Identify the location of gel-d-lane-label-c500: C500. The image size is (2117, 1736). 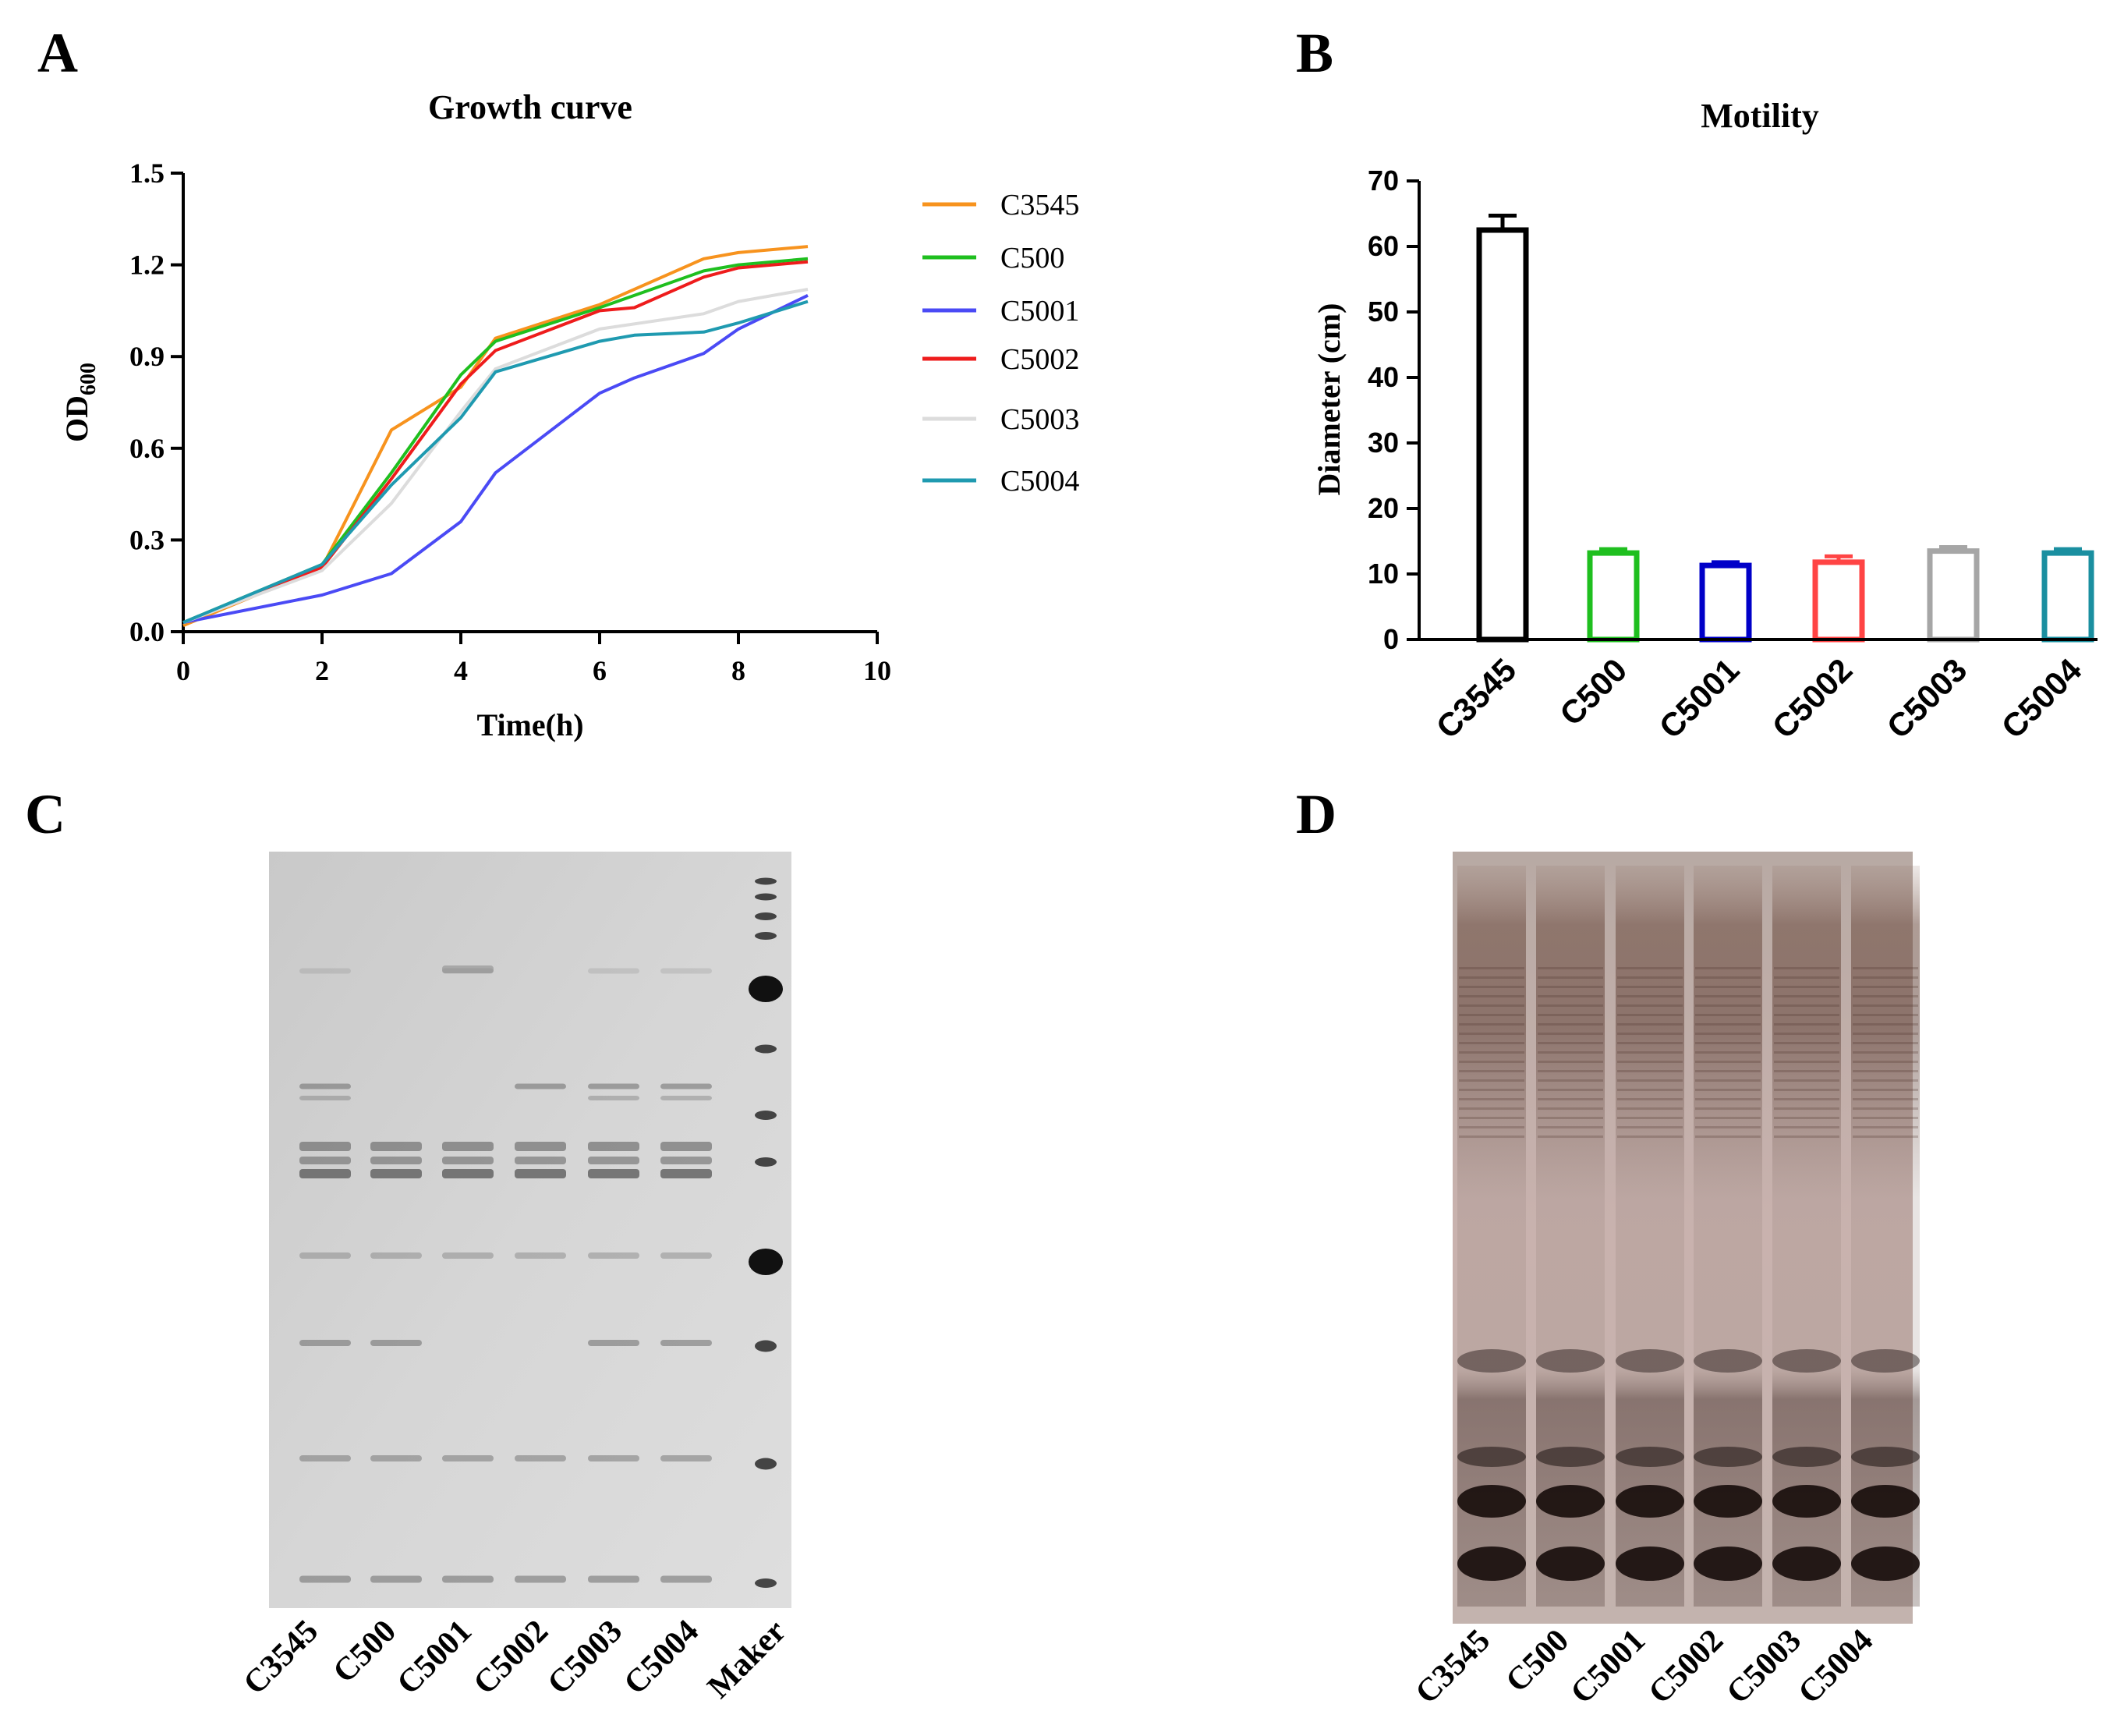
(1538, 1661).